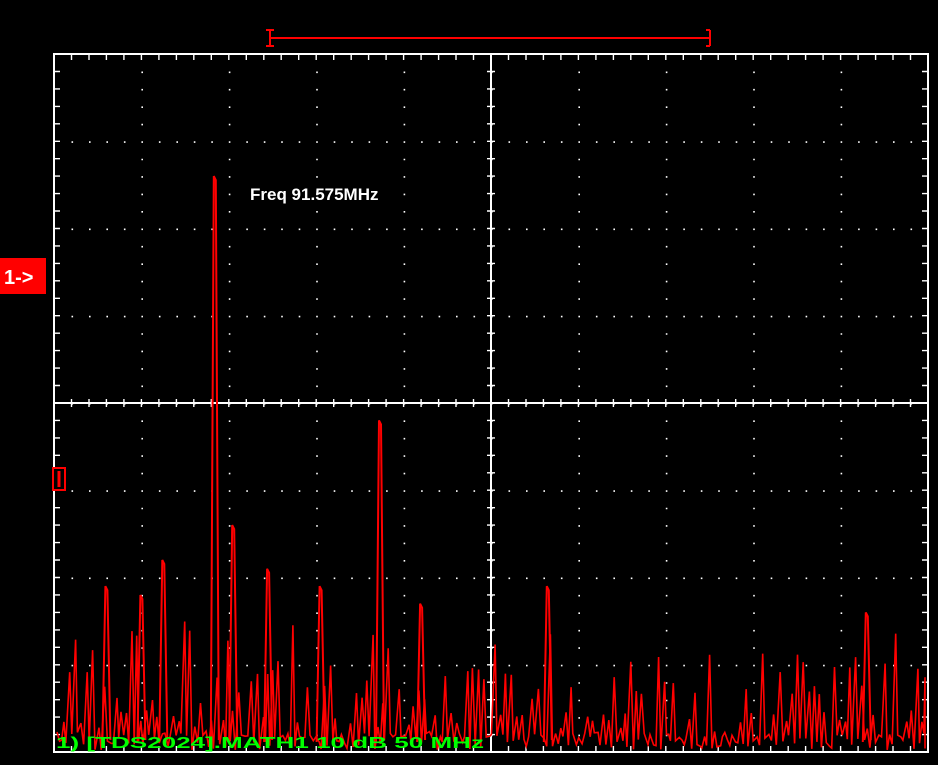  What do you see at coordinates (314, 194) in the screenshot?
I see `frequency-measurement: Freq 91.575MHz` at bounding box center [314, 194].